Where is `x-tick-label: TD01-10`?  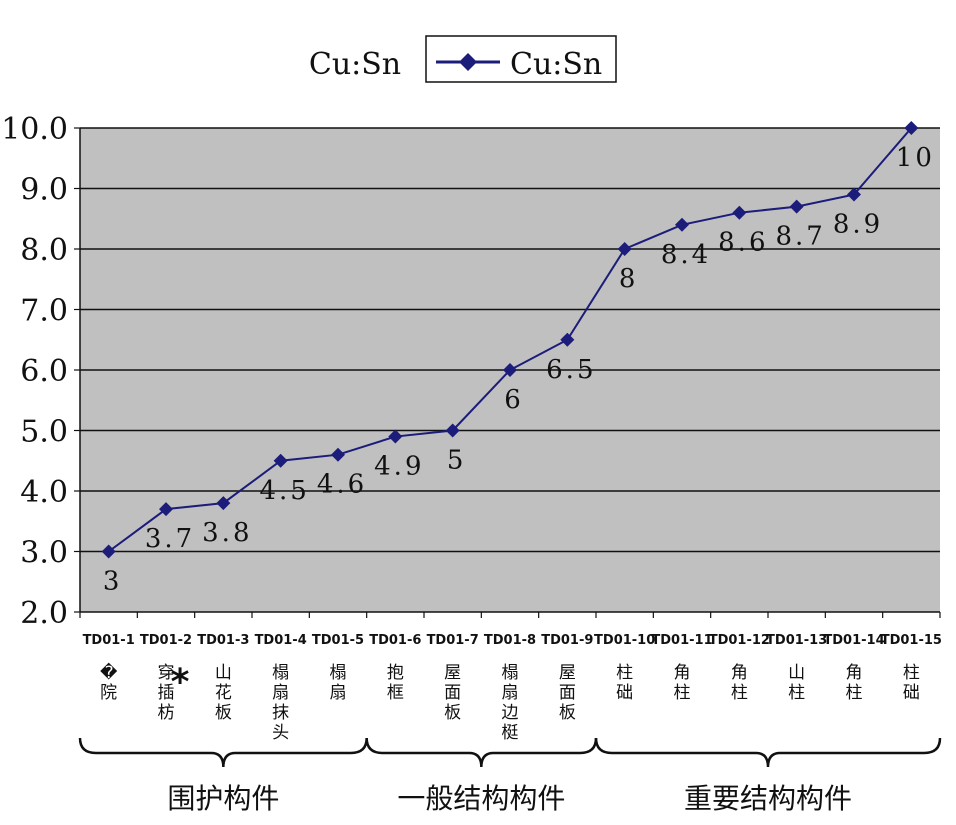 x-tick-label: TD01-10 is located at coordinates (624, 640).